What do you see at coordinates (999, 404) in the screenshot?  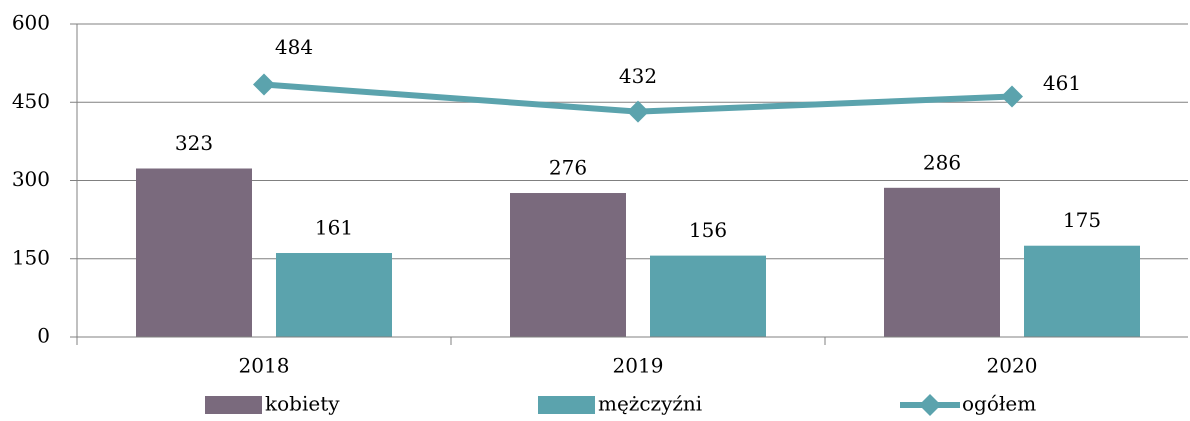 I see `legend-label: ogółem` at bounding box center [999, 404].